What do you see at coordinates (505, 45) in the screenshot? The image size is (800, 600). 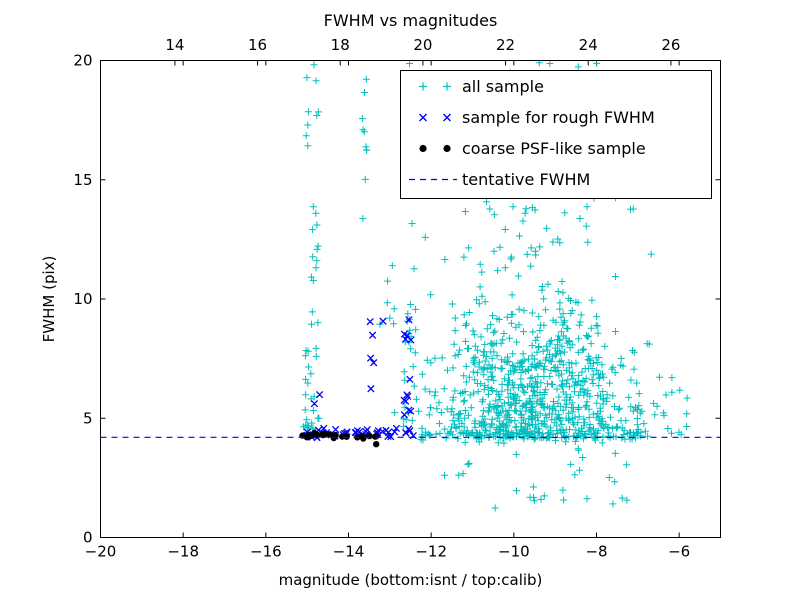 I see `top-x-tick-label: 22` at bounding box center [505, 45].